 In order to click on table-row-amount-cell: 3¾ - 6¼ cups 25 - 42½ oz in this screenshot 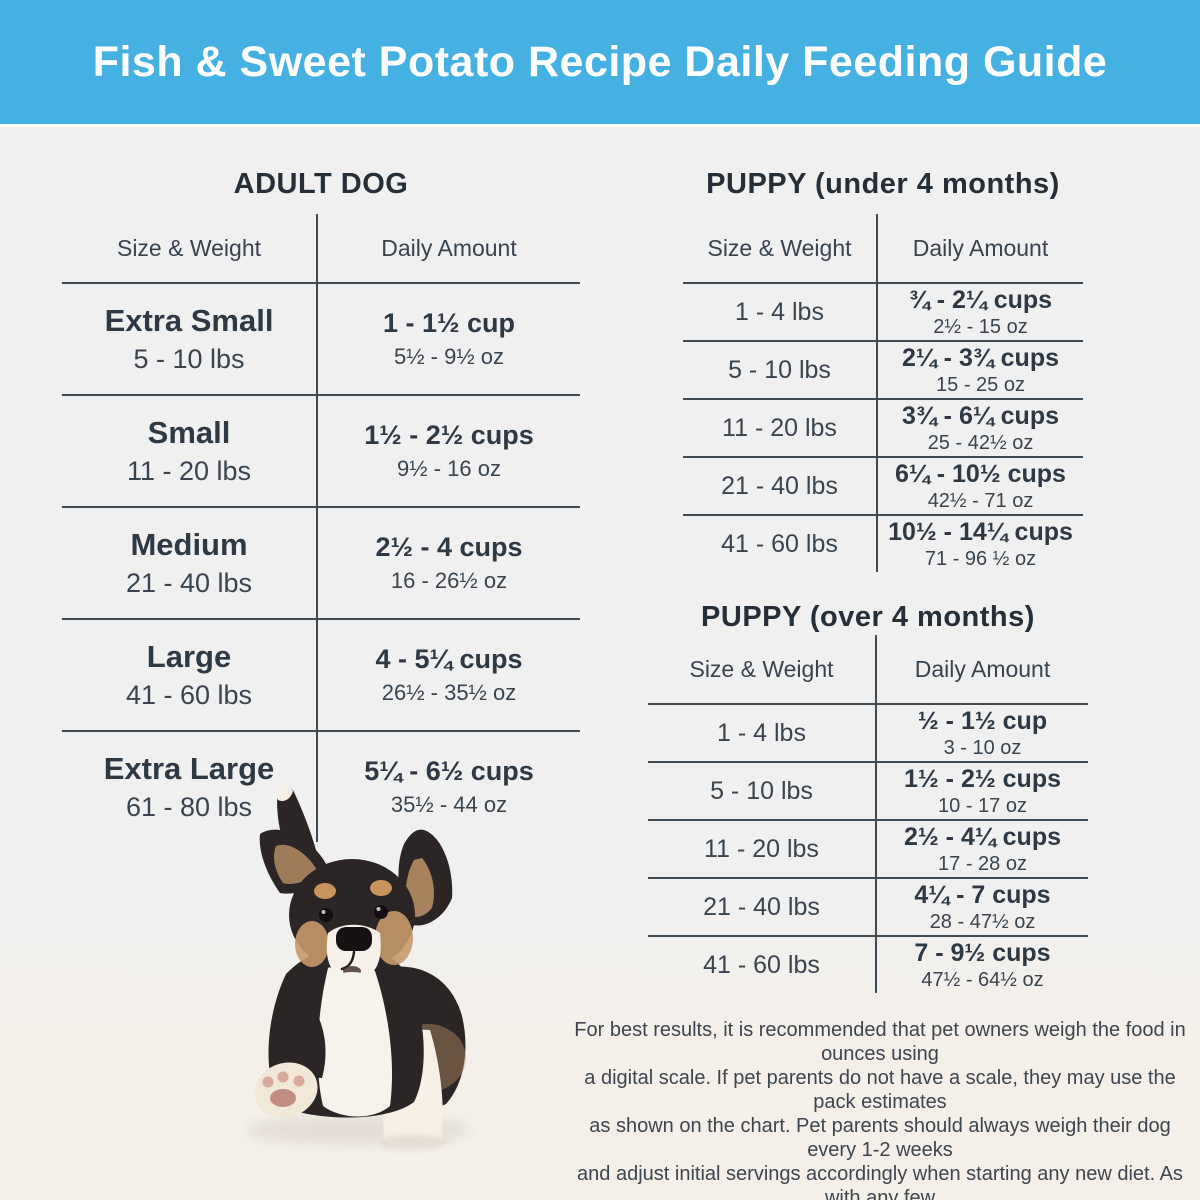, I will do `click(980, 427)`.